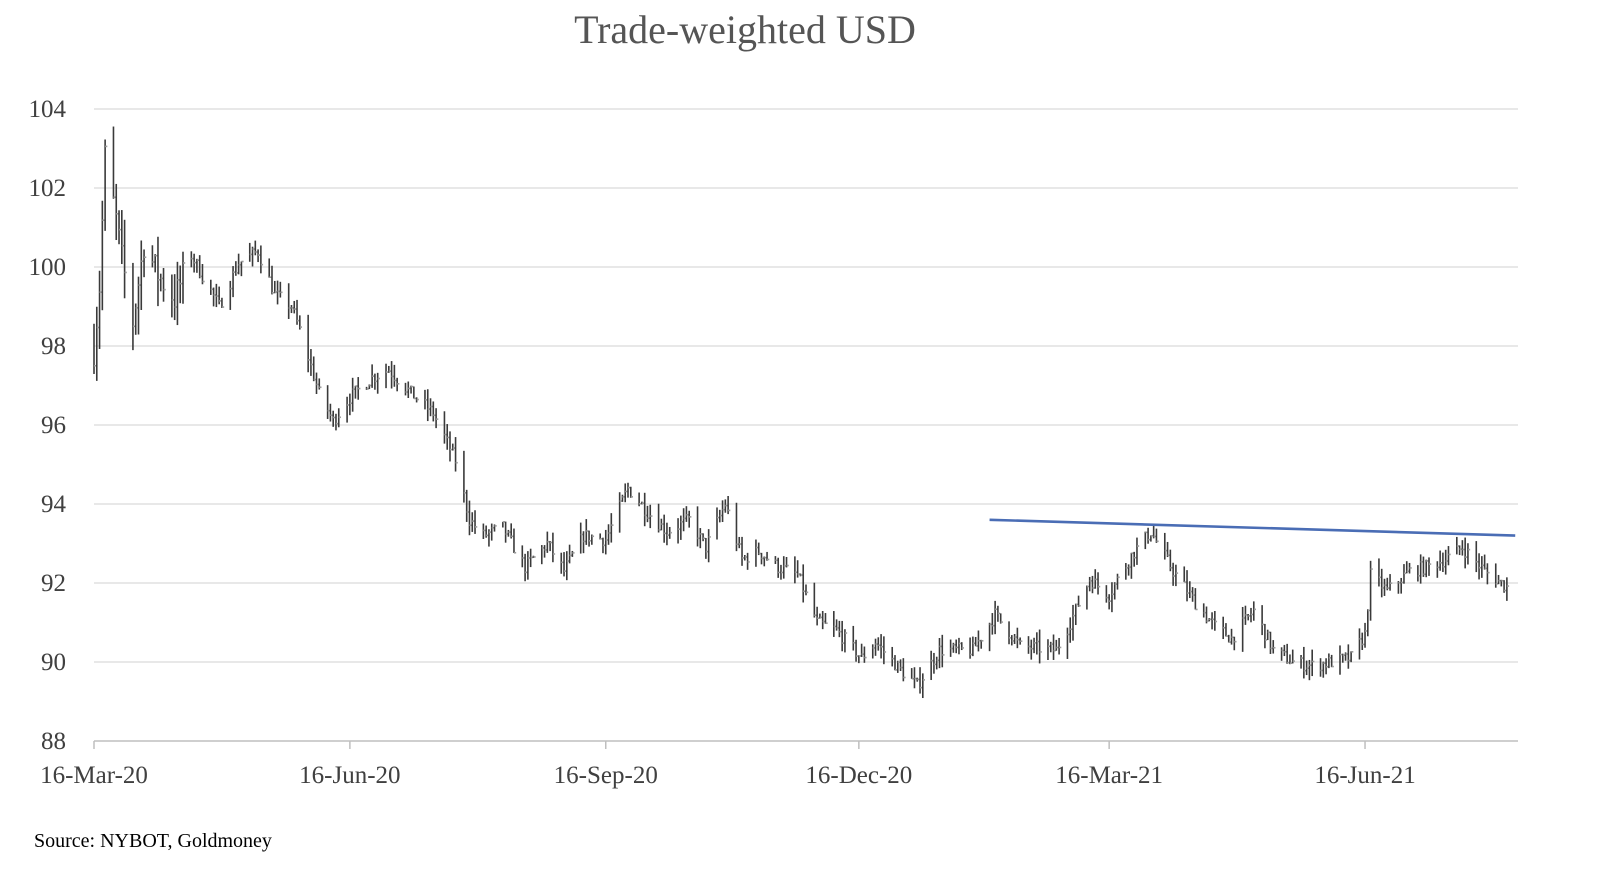 The width and height of the screenshot is (1600, 878). Describe the element at coordinates (349, 775) in the screenshot. I see `x-tick-label: 16-Jun-20` at that location.